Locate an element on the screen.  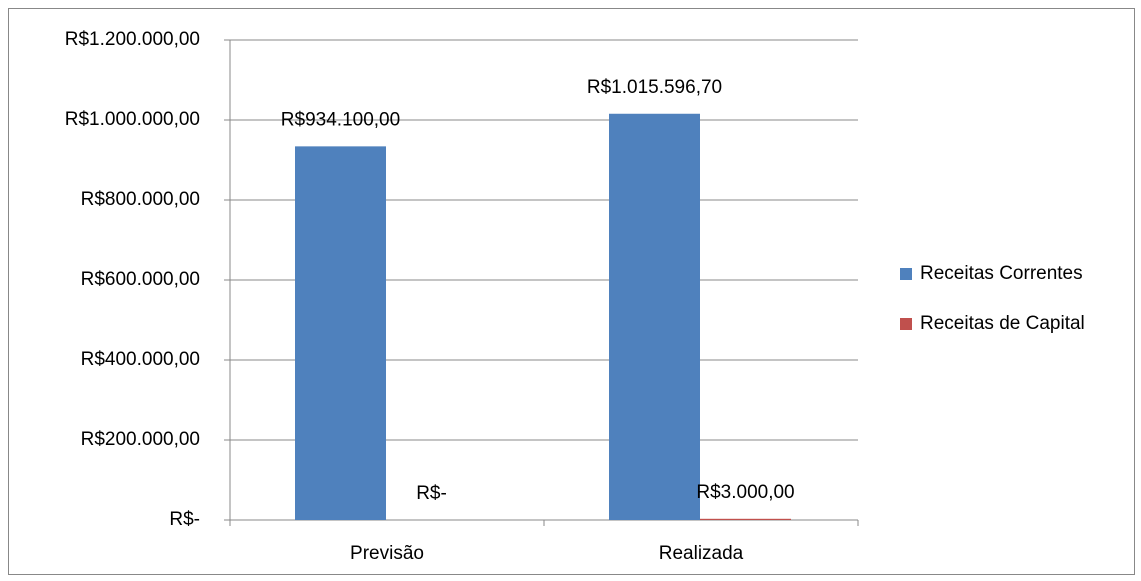
y-tick-label: R$1.000.000,00 is located at coordinates (132, 119).